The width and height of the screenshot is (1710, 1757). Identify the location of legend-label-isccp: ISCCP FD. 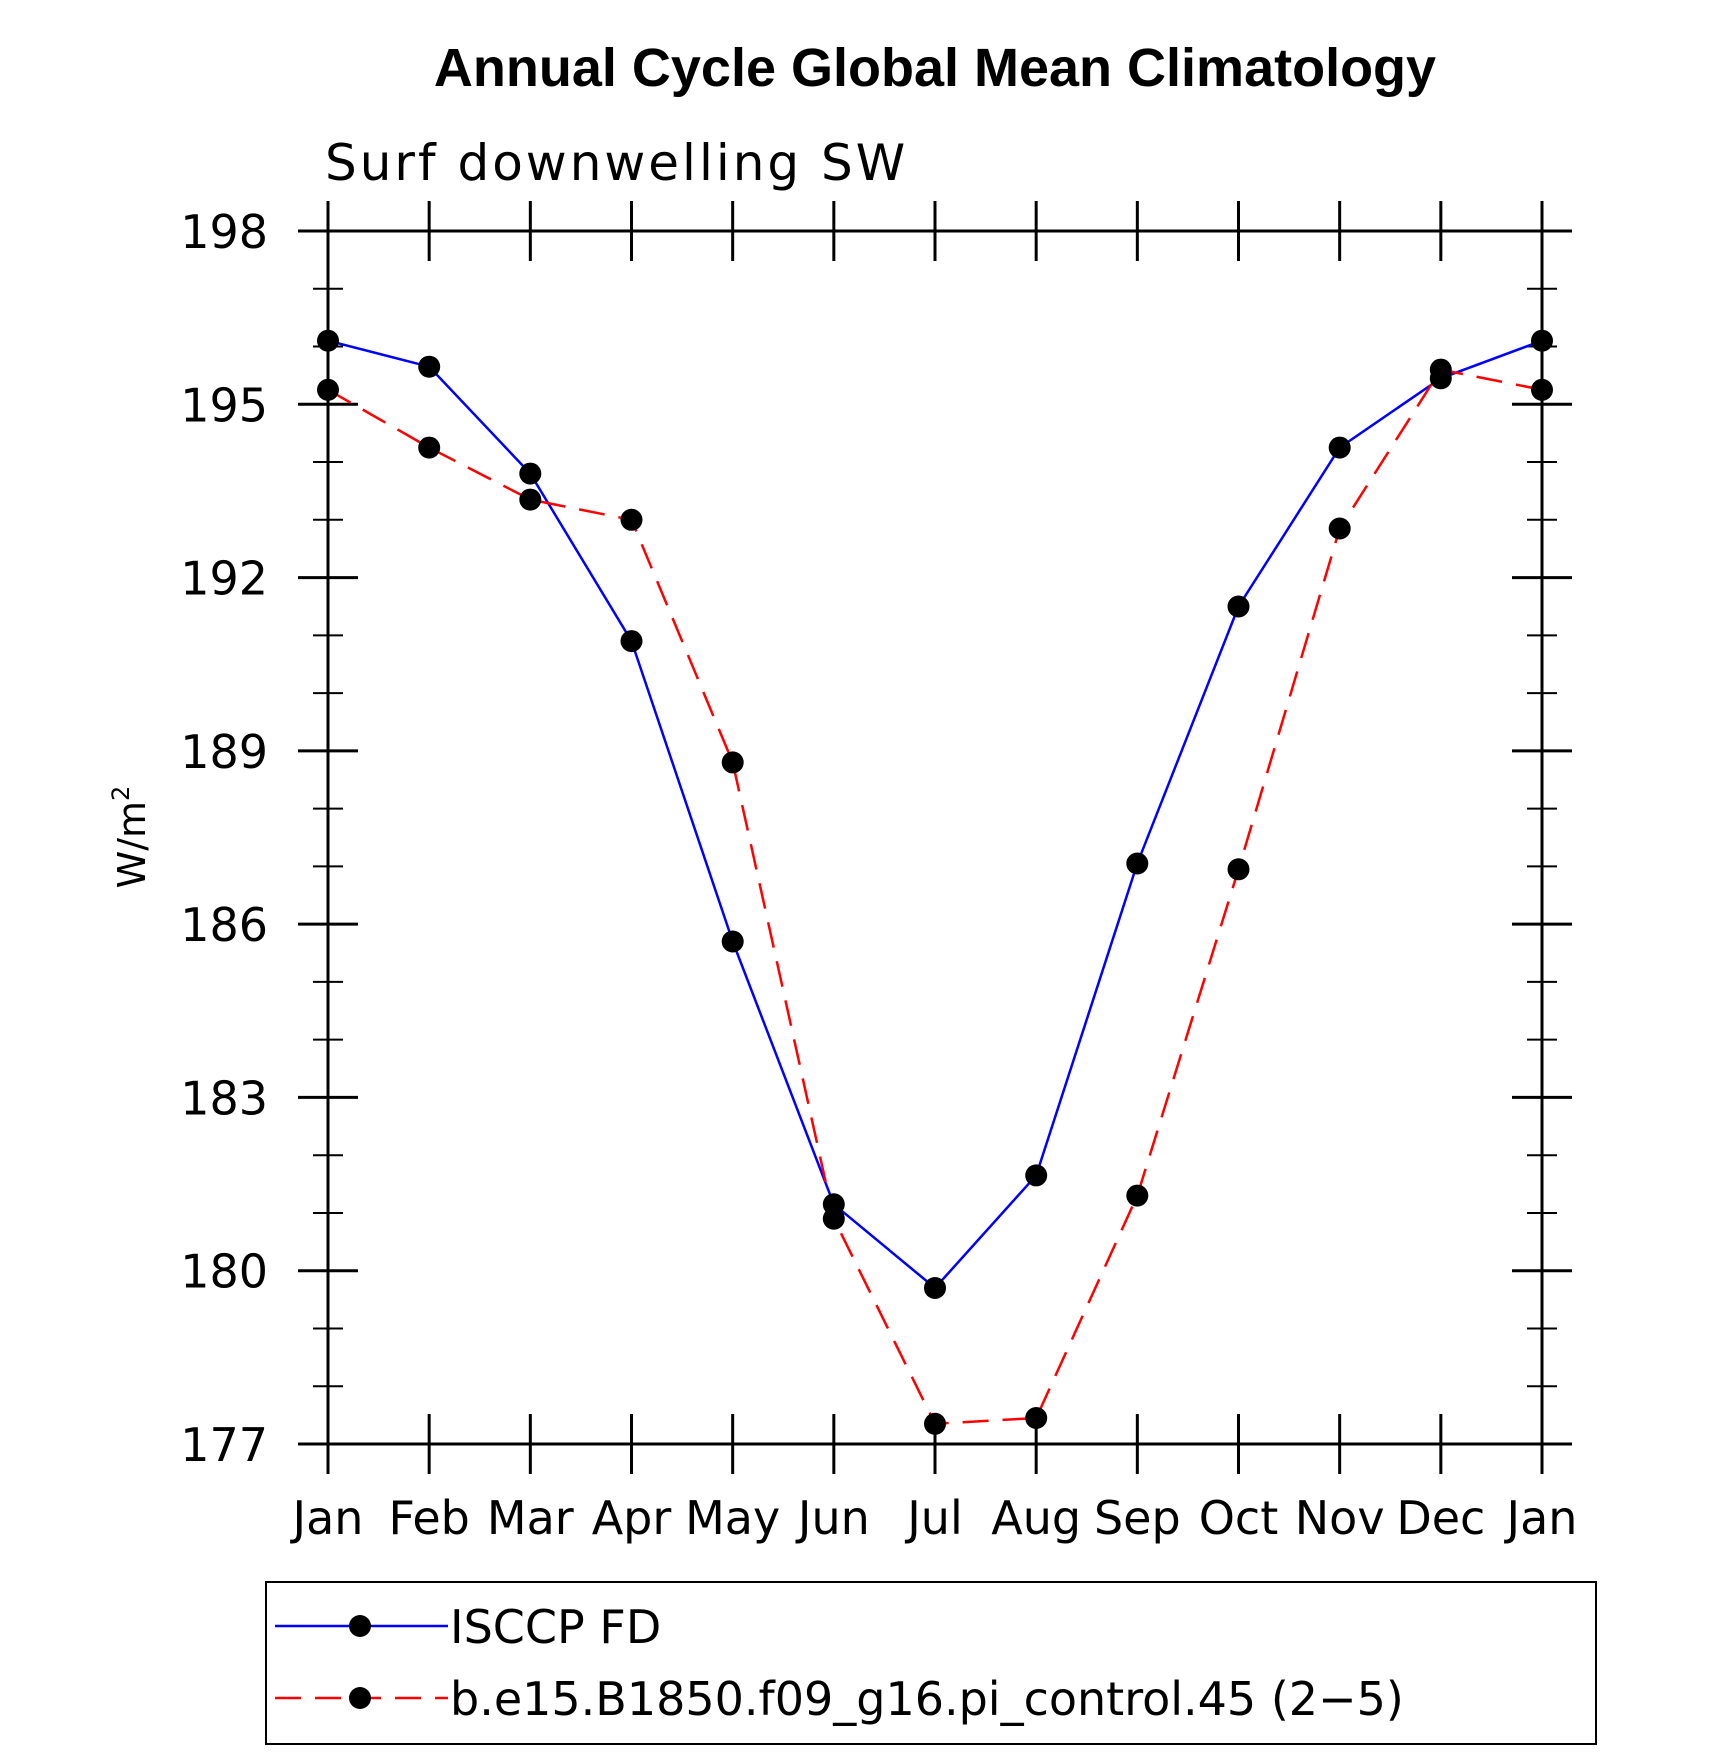
(555, 1627).